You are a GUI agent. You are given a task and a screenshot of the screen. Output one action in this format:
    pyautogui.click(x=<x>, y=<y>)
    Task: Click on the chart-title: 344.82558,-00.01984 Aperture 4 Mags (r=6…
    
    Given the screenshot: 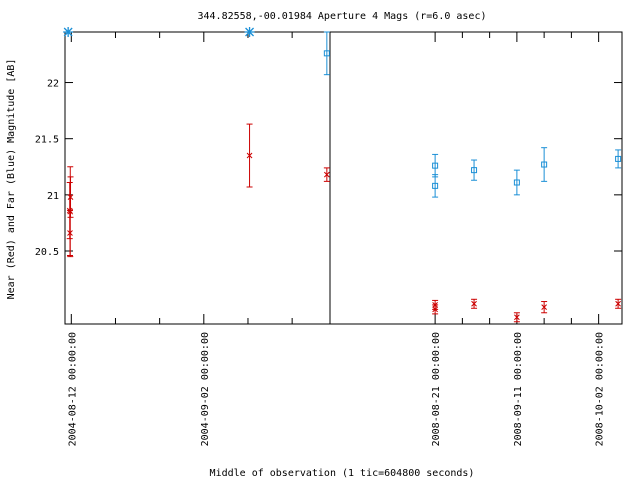 What is the action you would take?
    pyautogui.click(x=342, y=16)
    